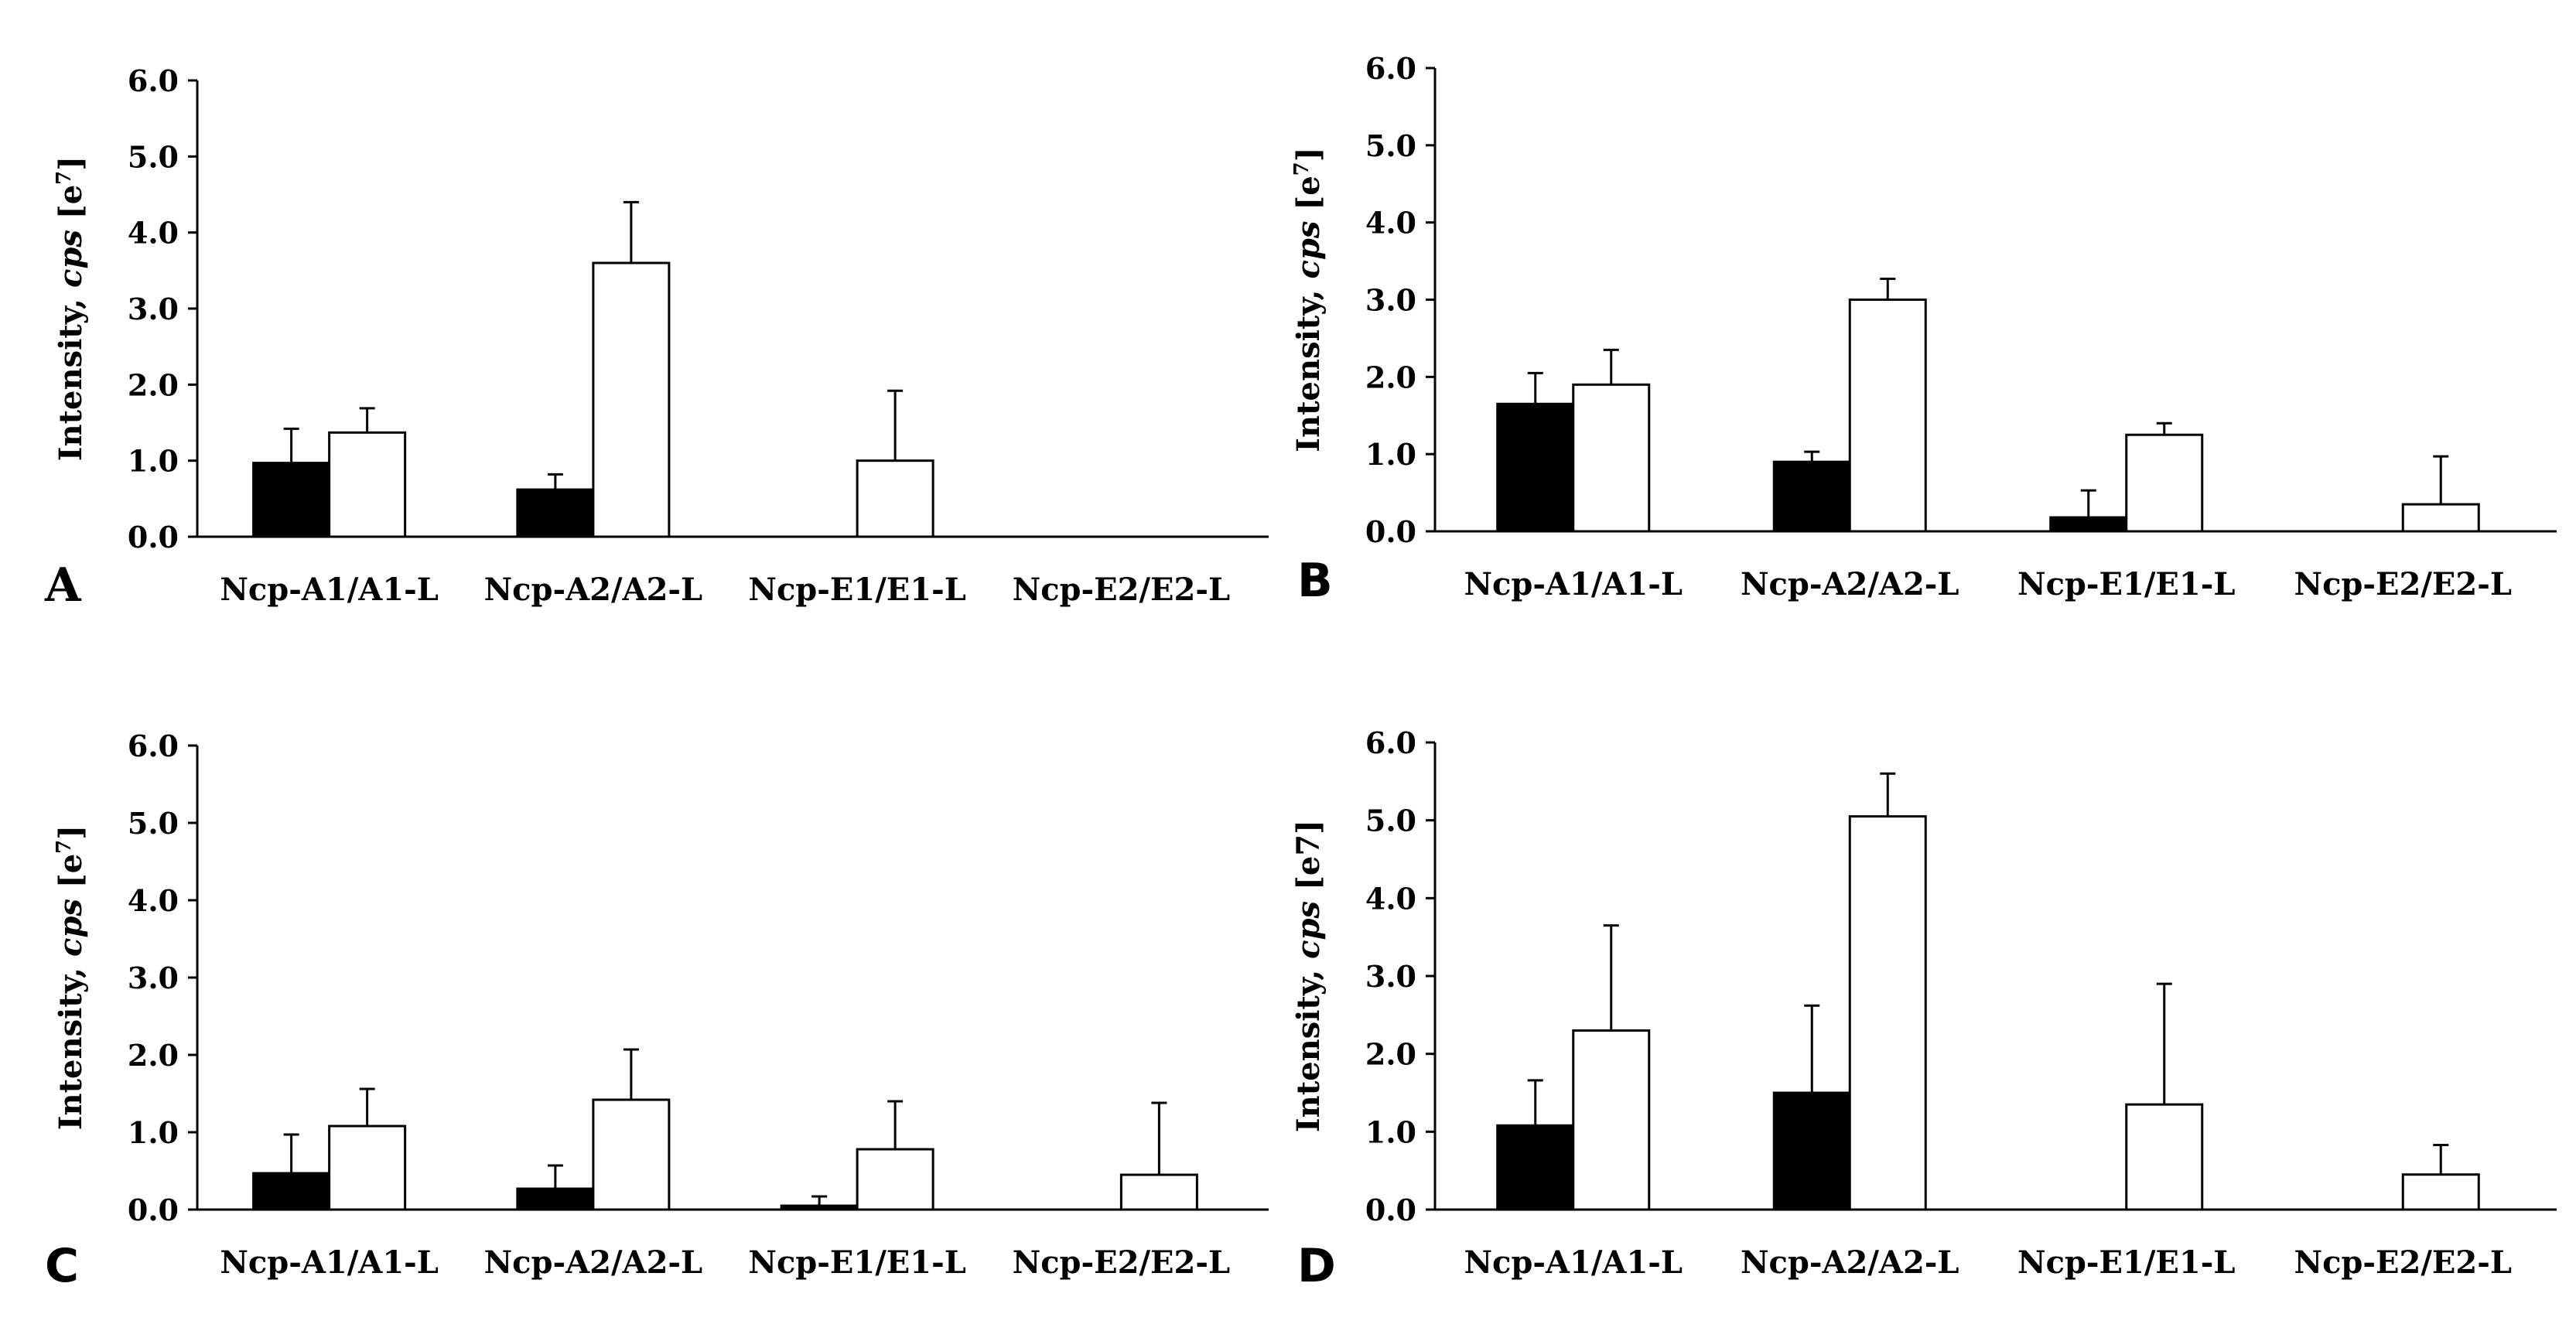  I want to click on panel-label-c: C, so click(62, 1266).